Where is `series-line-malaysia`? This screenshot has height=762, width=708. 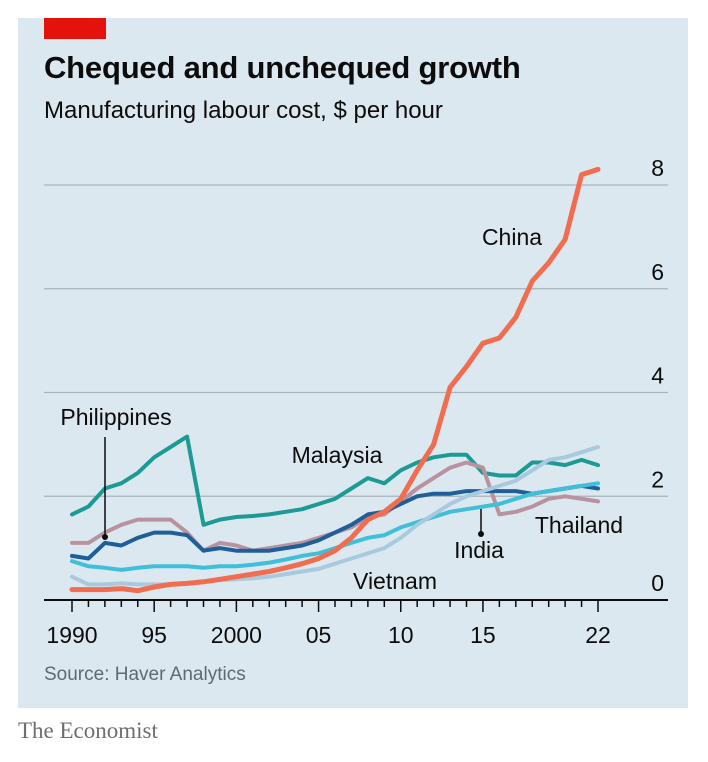
series-line-malaysia is located at coordinates (335, 480).